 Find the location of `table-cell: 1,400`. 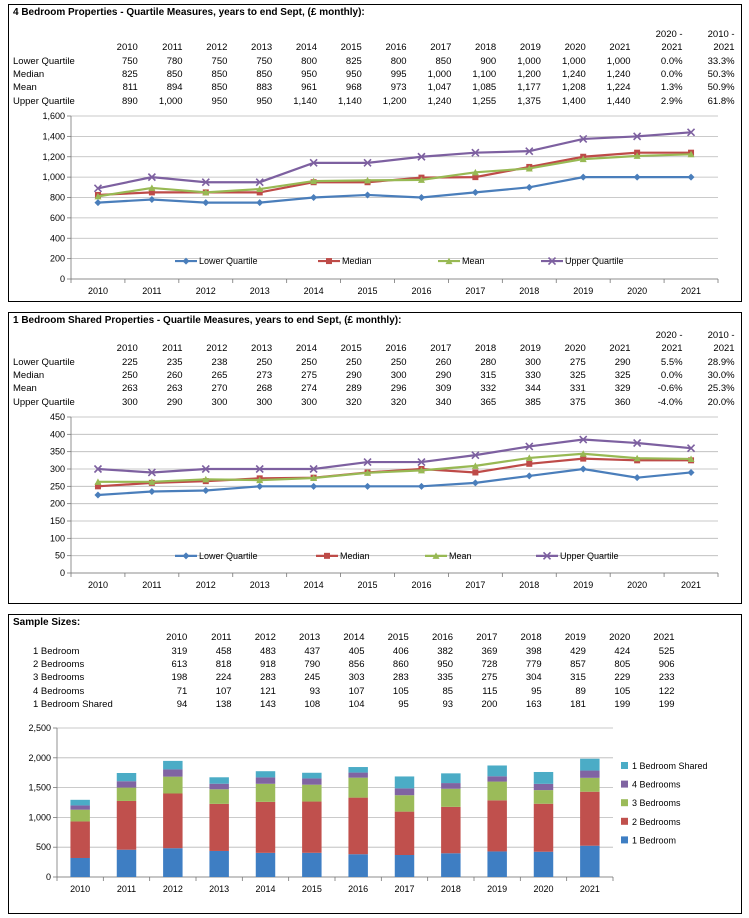

table-cell: 1,400 is located at coordinates (573, 101).